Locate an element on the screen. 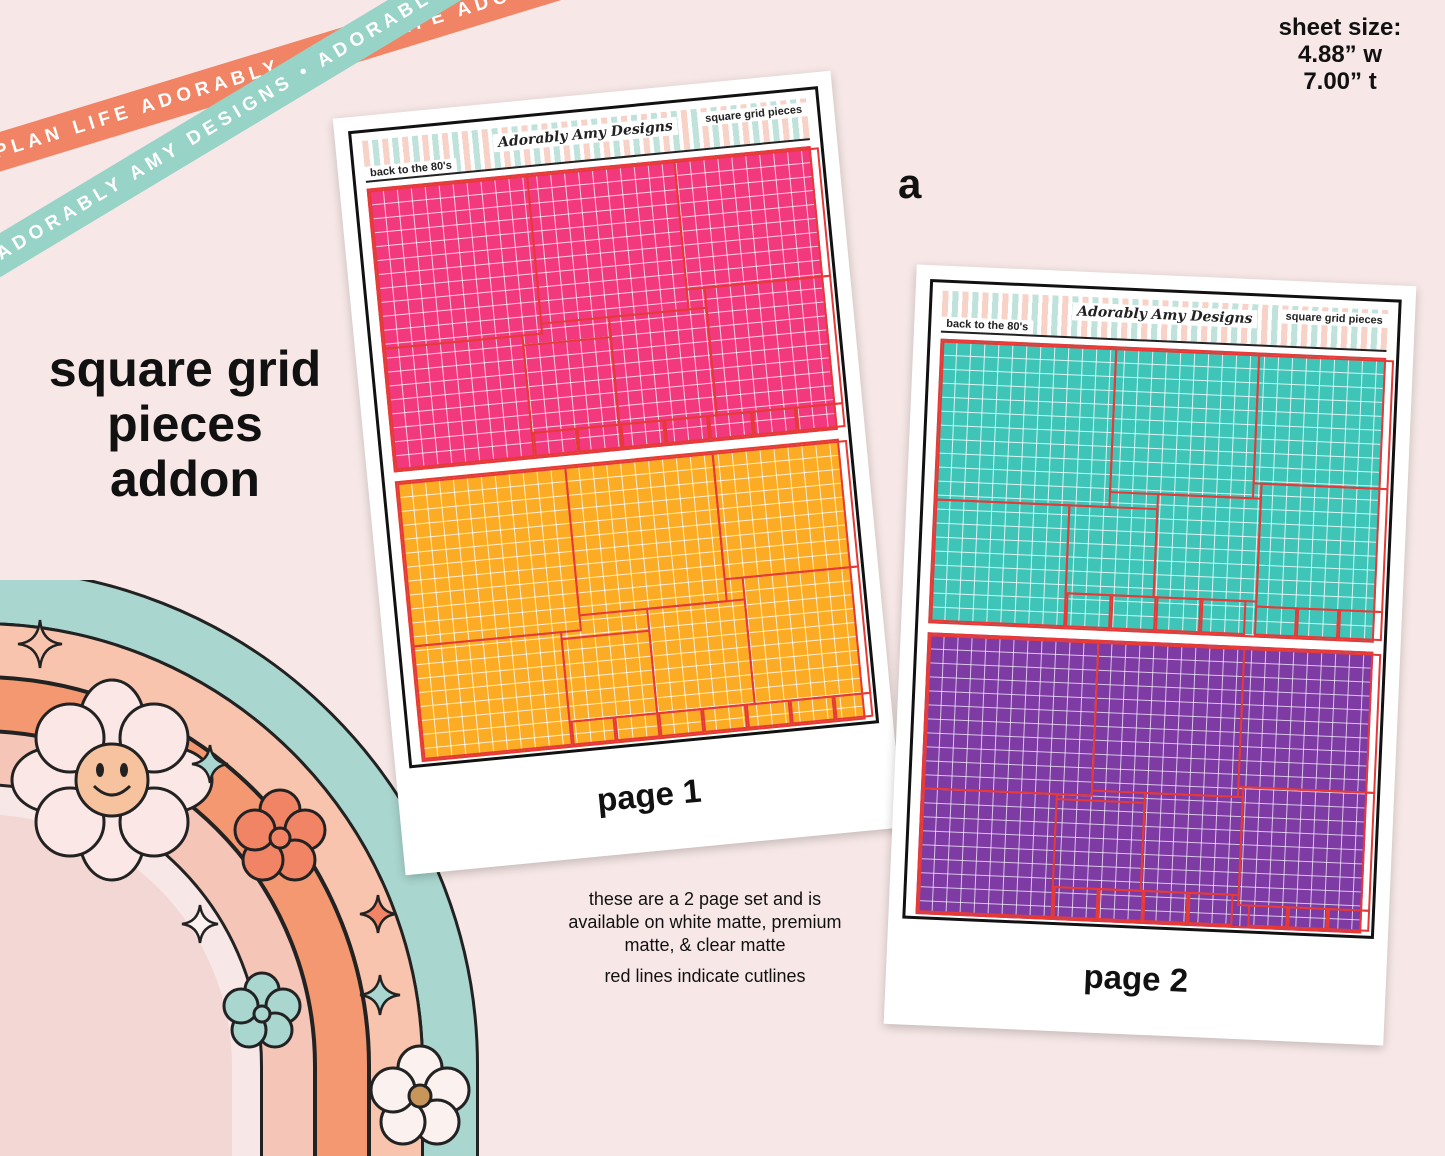  sheet-size-title: sheet size: is located at coordinates (1340, 27).